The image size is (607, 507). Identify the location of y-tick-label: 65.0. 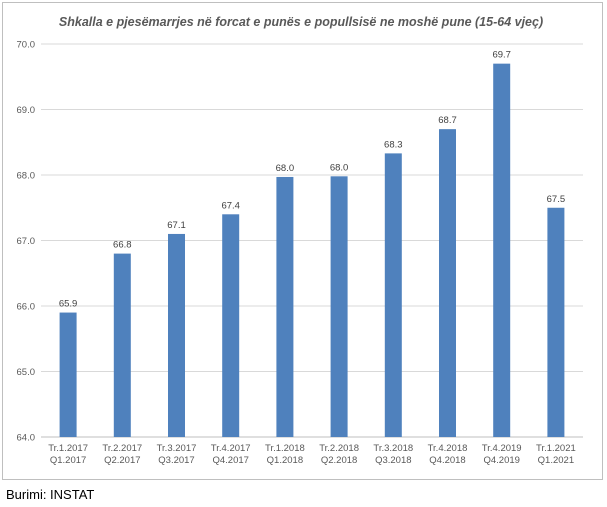
(26, 372).